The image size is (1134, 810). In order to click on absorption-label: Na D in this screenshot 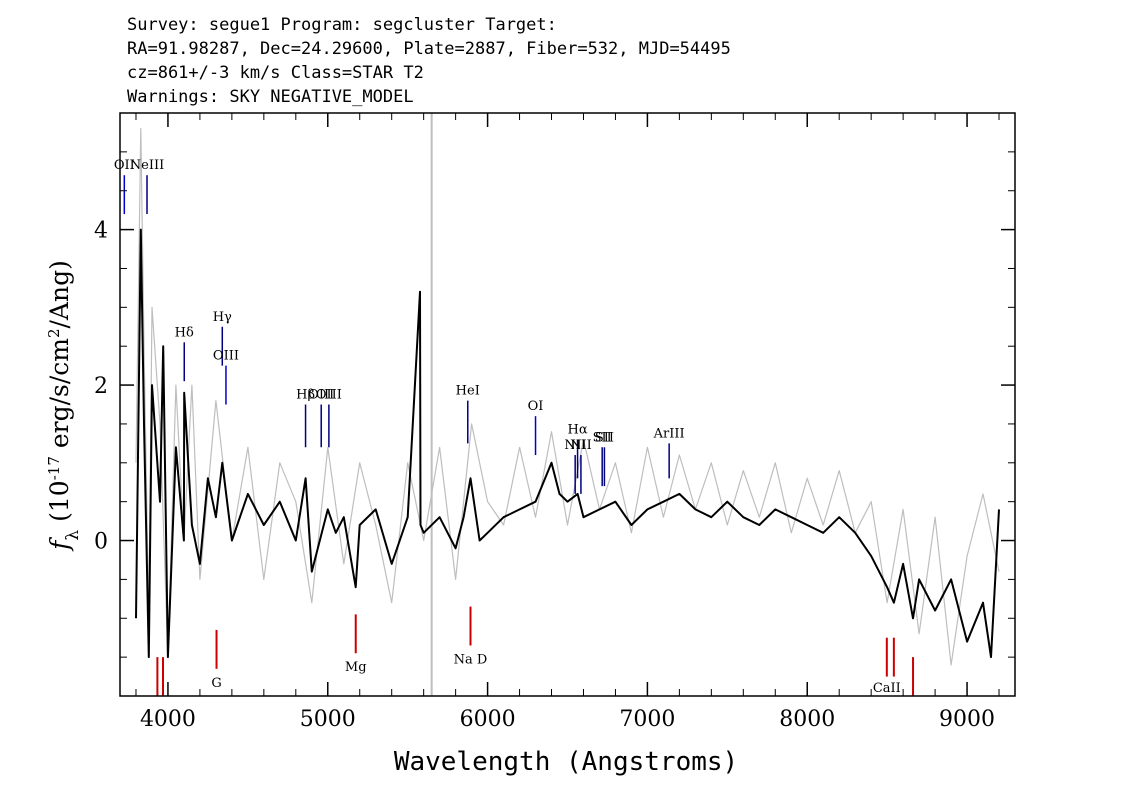, I will do `click(471, 659)`.